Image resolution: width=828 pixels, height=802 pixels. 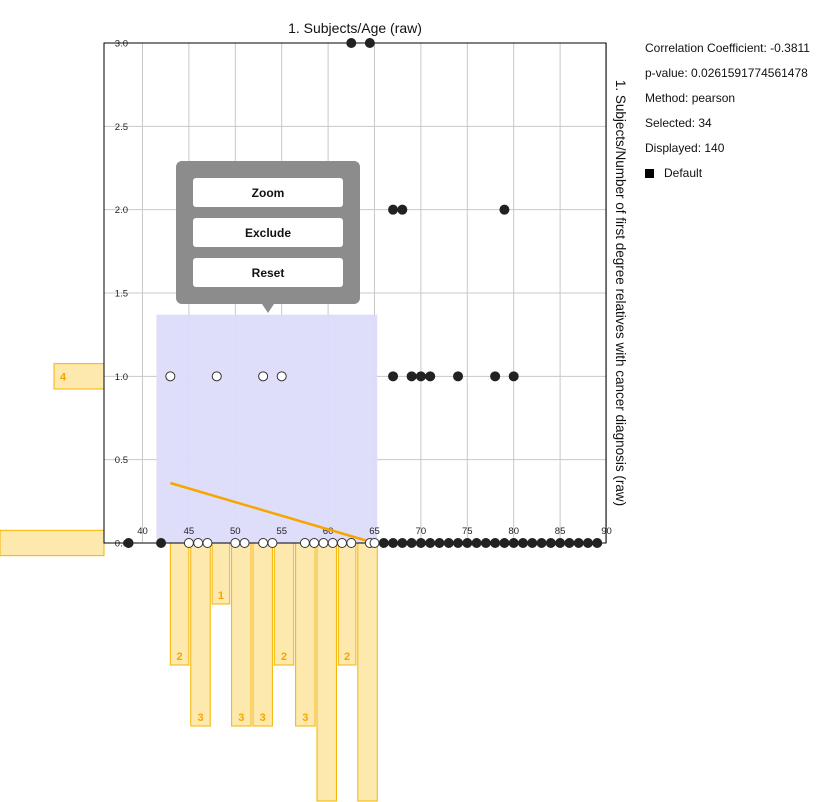 What do you see at coordinates (121, 377) in the screenshot?
I see `y-tick-label: 1.0` at bounding box center [121, 377].